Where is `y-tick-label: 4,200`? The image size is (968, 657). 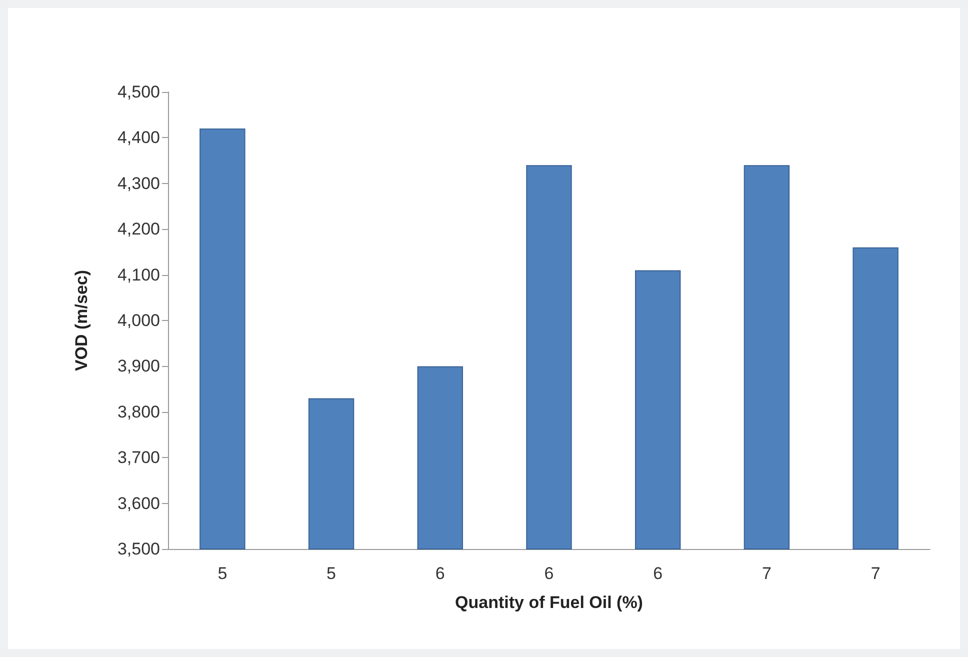 y-tick-label: 4,200 is located at coordinates (138, 229).